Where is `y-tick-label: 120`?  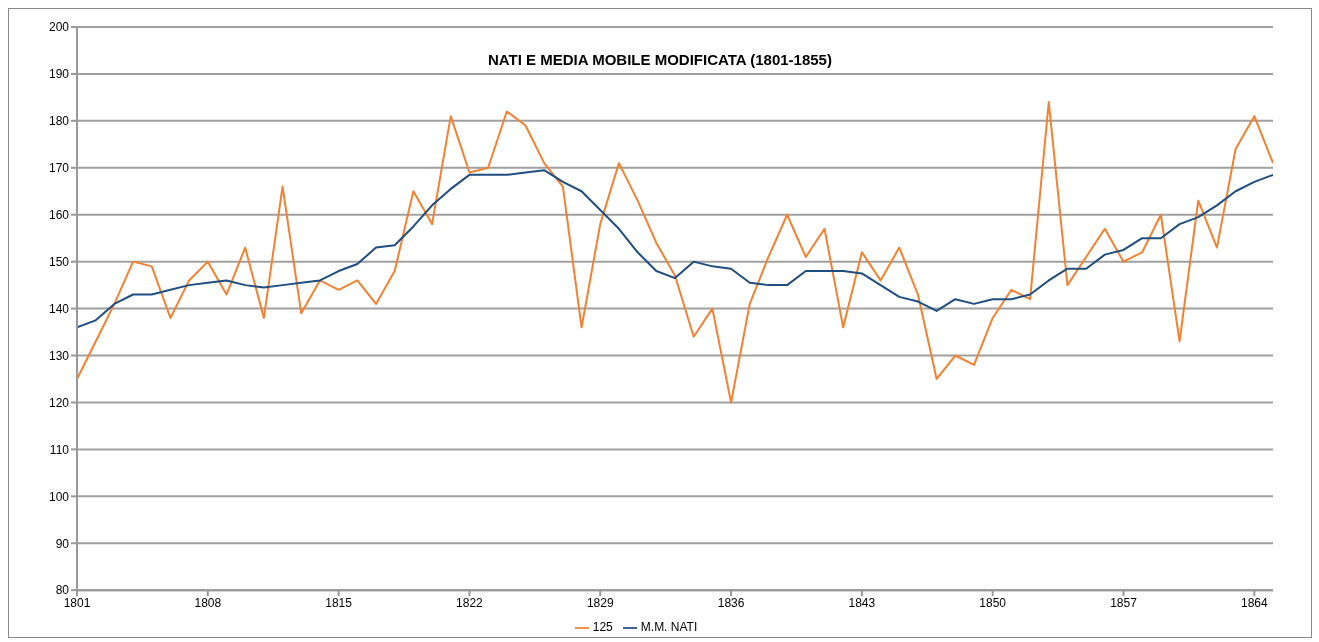
y-tick-label: 120 is located at coordinates (59, 402).